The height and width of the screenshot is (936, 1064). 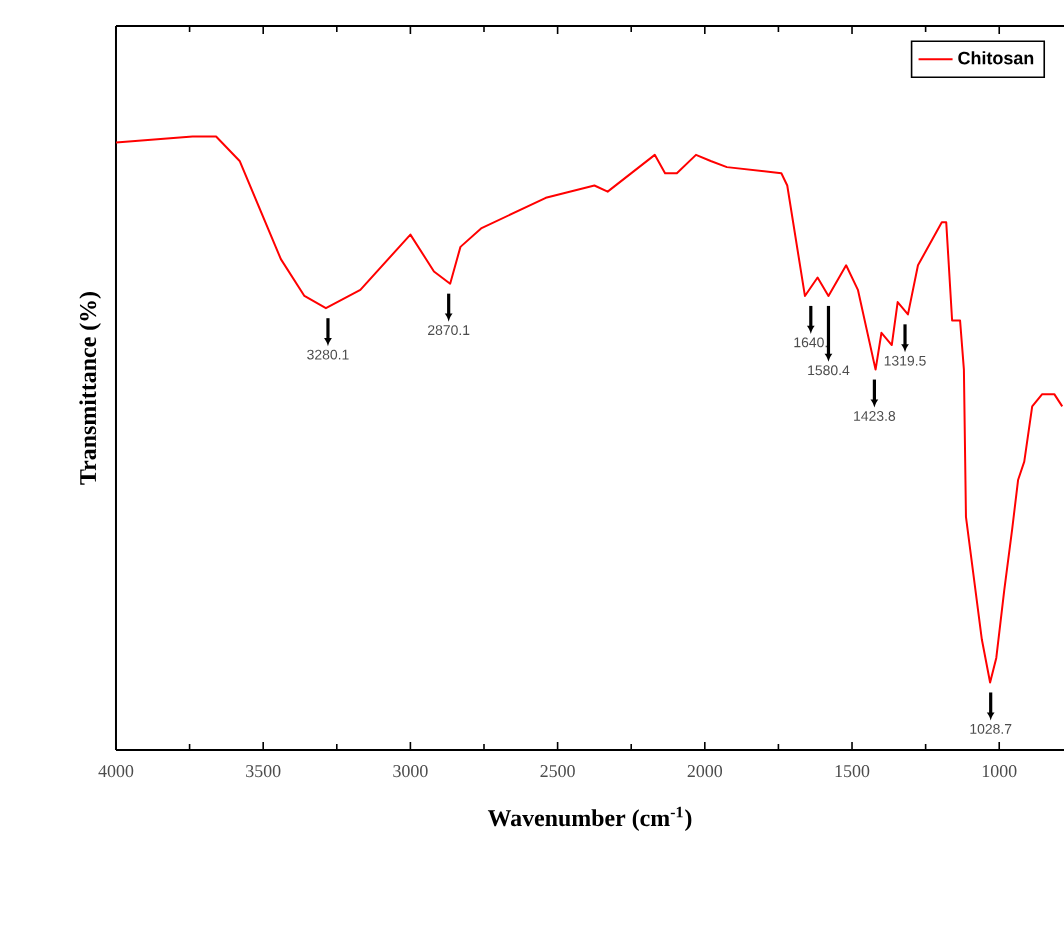 What do you see at coordinates (705, 771) in the screenshot?
I see `x-tick-label: 2000` at bounding box center [705, 771].